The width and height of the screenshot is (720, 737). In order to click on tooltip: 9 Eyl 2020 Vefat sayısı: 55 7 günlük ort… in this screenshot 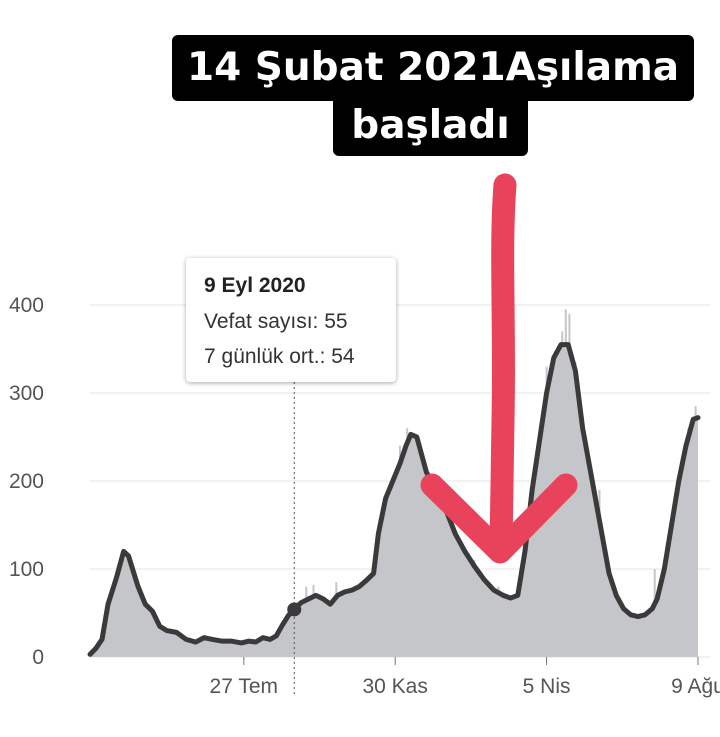, I will do `click(291, 320)`.